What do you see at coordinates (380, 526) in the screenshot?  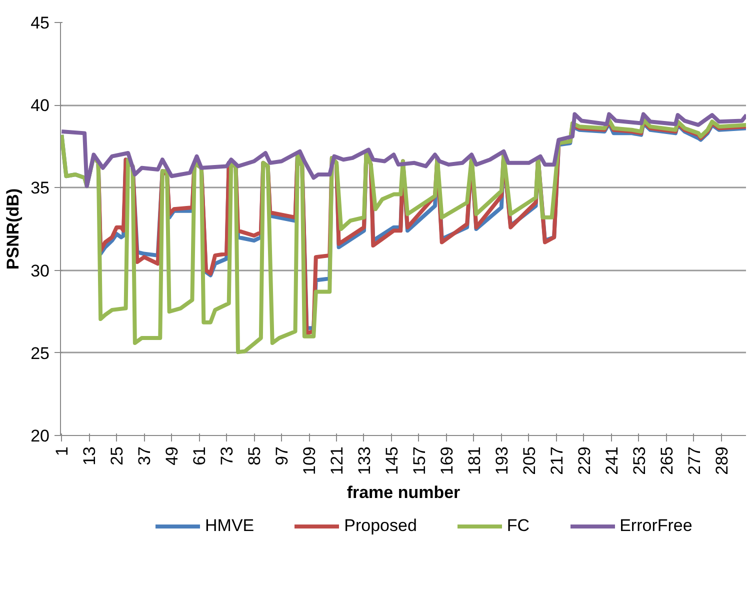 I see `legend-label: Proposed` at bounding box center [380, 526].